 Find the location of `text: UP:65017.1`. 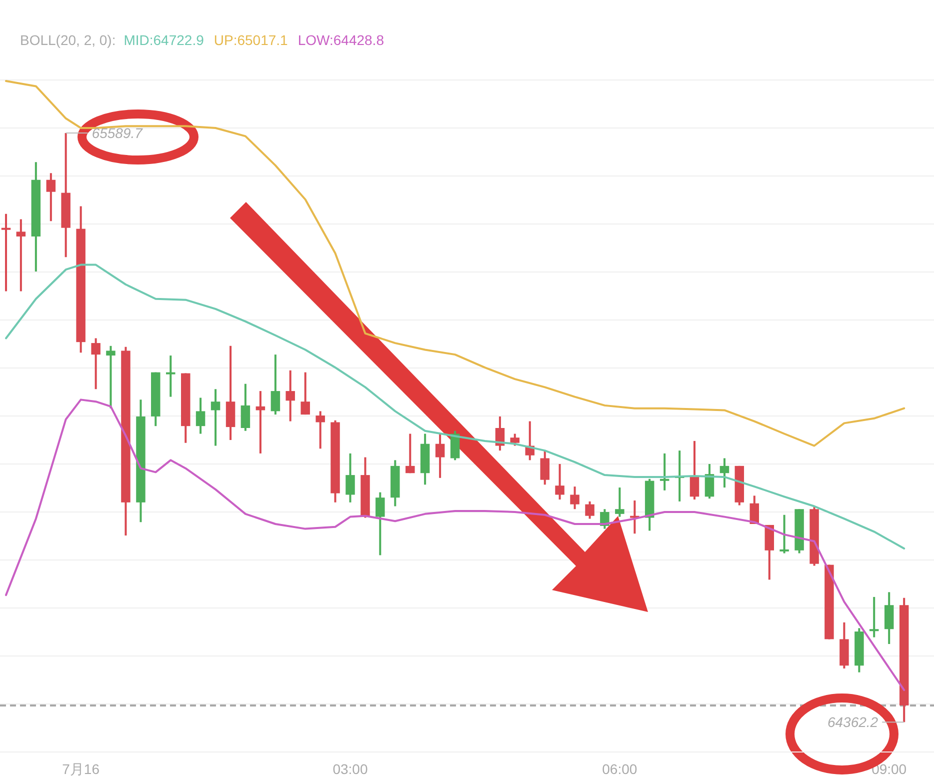

text: UP:65017.1 is located at coordinates (251, 40).